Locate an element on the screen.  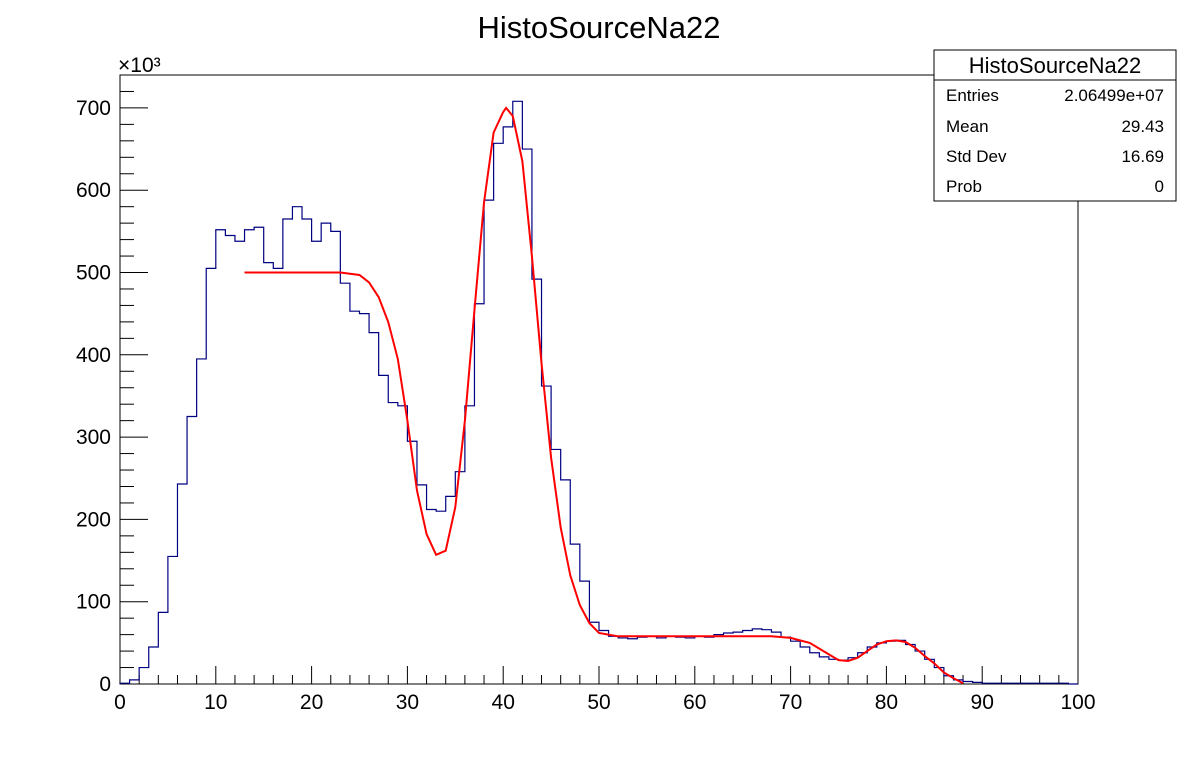
stats-mean-value: 29.43 is located at coordinates (1142, 126).